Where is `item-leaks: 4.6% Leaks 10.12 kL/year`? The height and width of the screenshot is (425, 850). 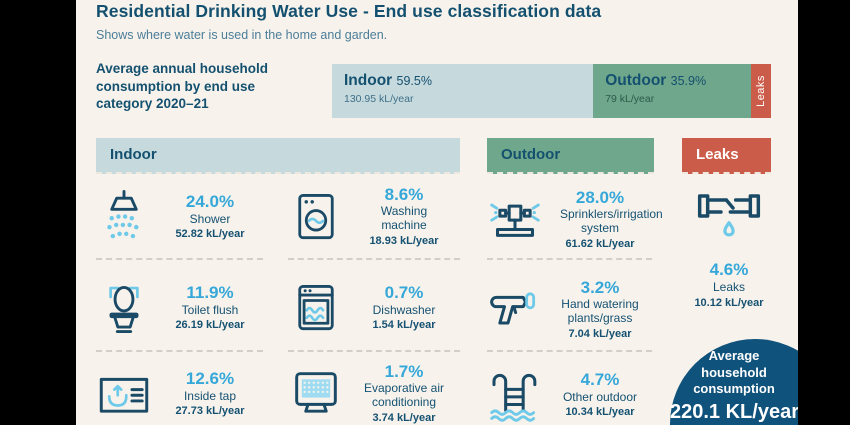
item-leaks: 4.6% Leaks 10.12 kL/year is located at coordinates (729, 244).